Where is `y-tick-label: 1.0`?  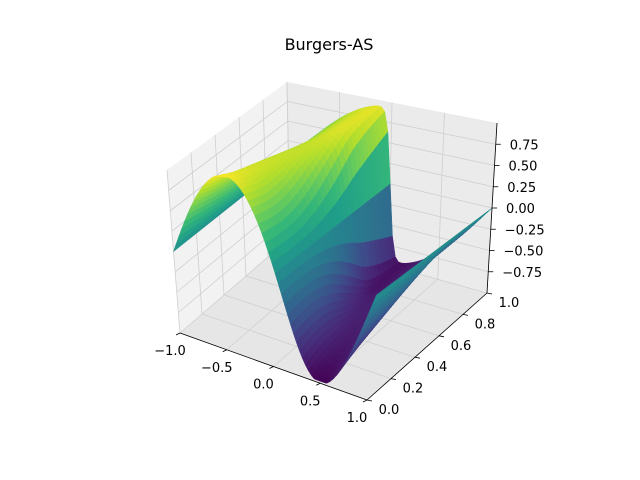 y-tick-label: 1.0 is located at coordinates (509, 303).